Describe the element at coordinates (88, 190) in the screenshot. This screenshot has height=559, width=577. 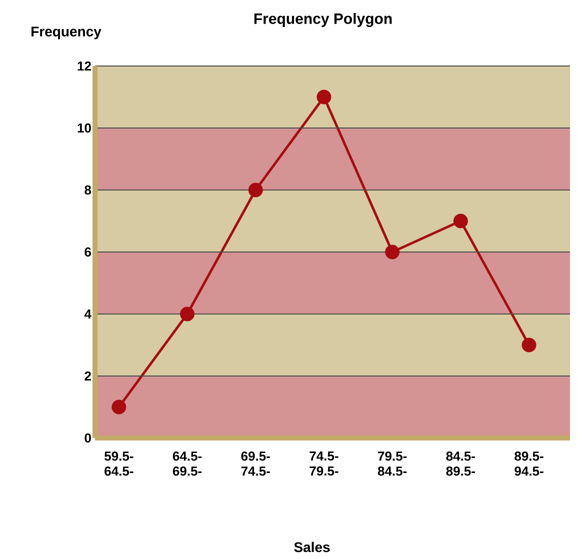
I see `y-tick-label: 8` at that location.